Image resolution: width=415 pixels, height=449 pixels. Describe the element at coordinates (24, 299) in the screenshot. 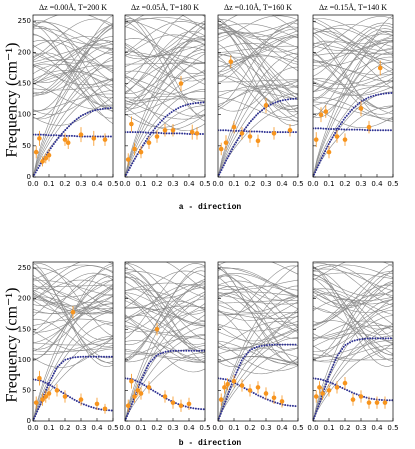

I see `y-tick-label: 200` at that location.